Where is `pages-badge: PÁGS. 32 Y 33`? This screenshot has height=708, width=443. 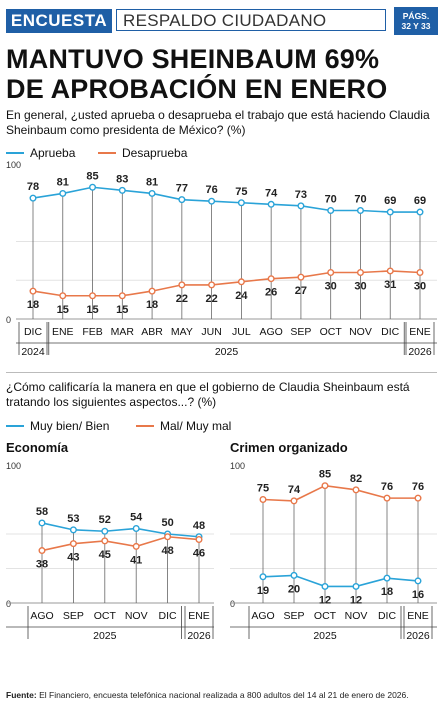 pages-badge: PÁGS. 32 Y 33 is located at coordinates (416, 21).